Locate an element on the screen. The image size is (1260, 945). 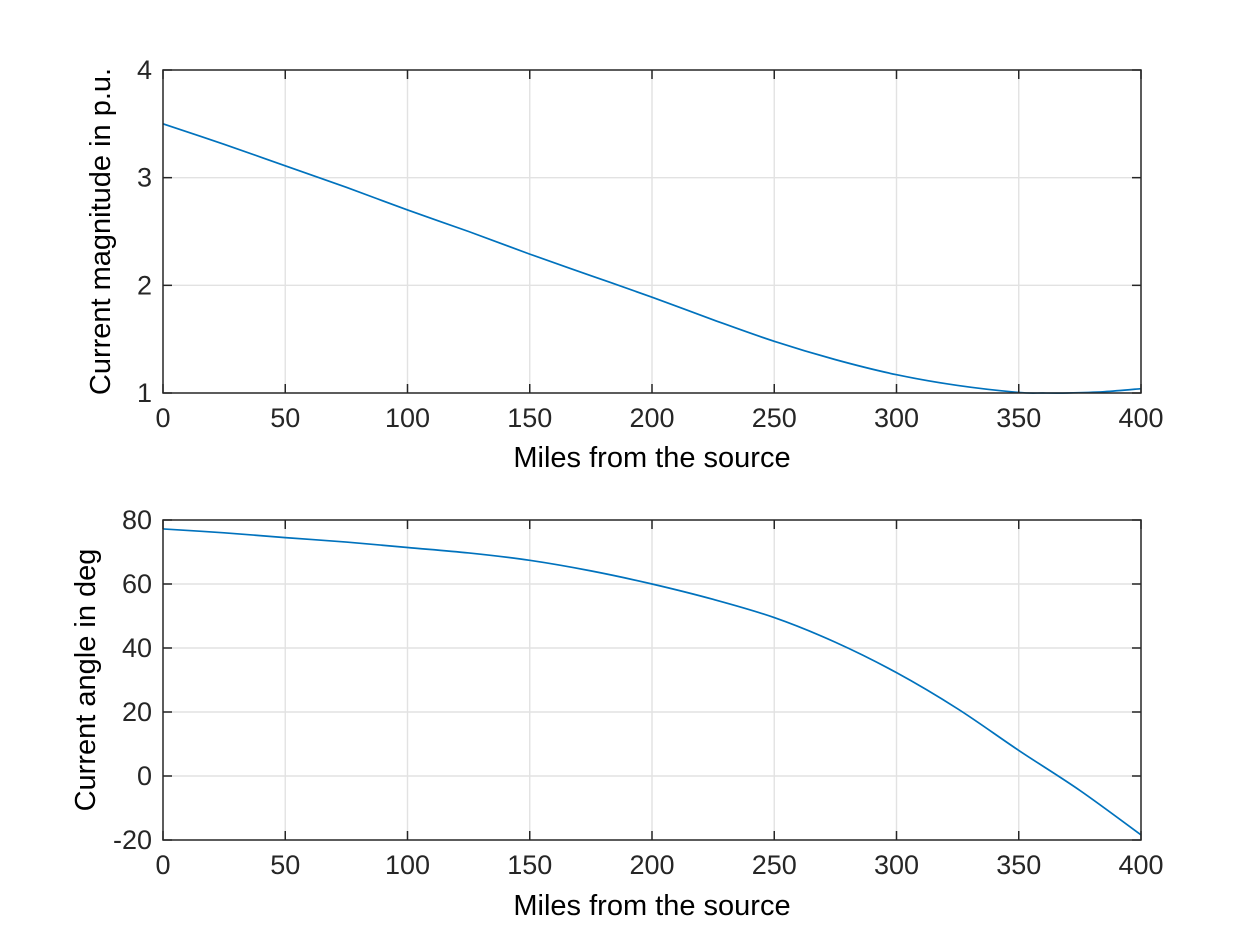
y-axis-label: Current magnitude in p.u. is located at coordinates (101, 231).